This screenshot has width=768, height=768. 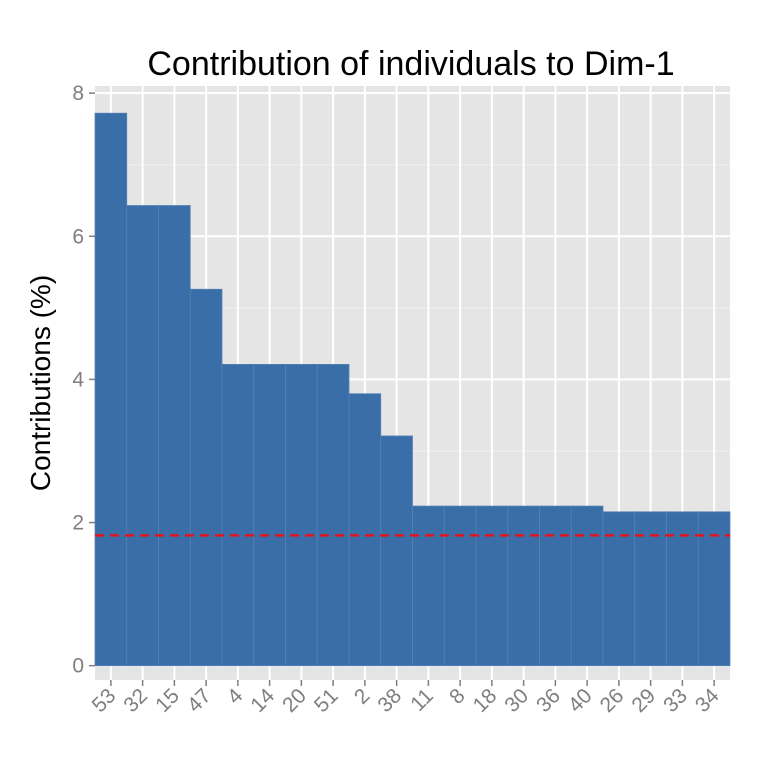 I want to click on x-tick-label: 38, so click(x=389, y=700).